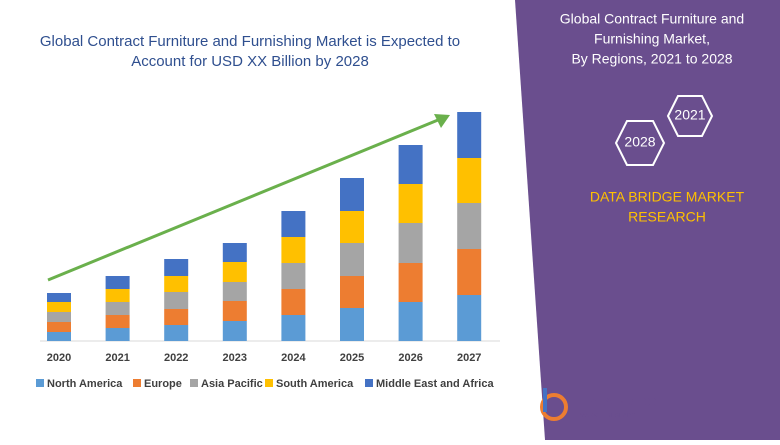 This screenshot has width=780, height=445. I want to click on hex-label: 2021, so click(689, 115).